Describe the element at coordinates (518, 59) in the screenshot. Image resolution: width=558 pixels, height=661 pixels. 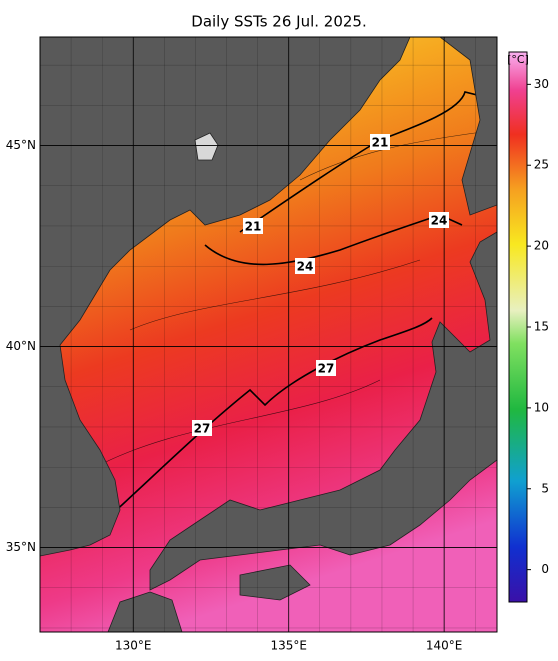
I see `colorbar-unit: [°C]` at that location.